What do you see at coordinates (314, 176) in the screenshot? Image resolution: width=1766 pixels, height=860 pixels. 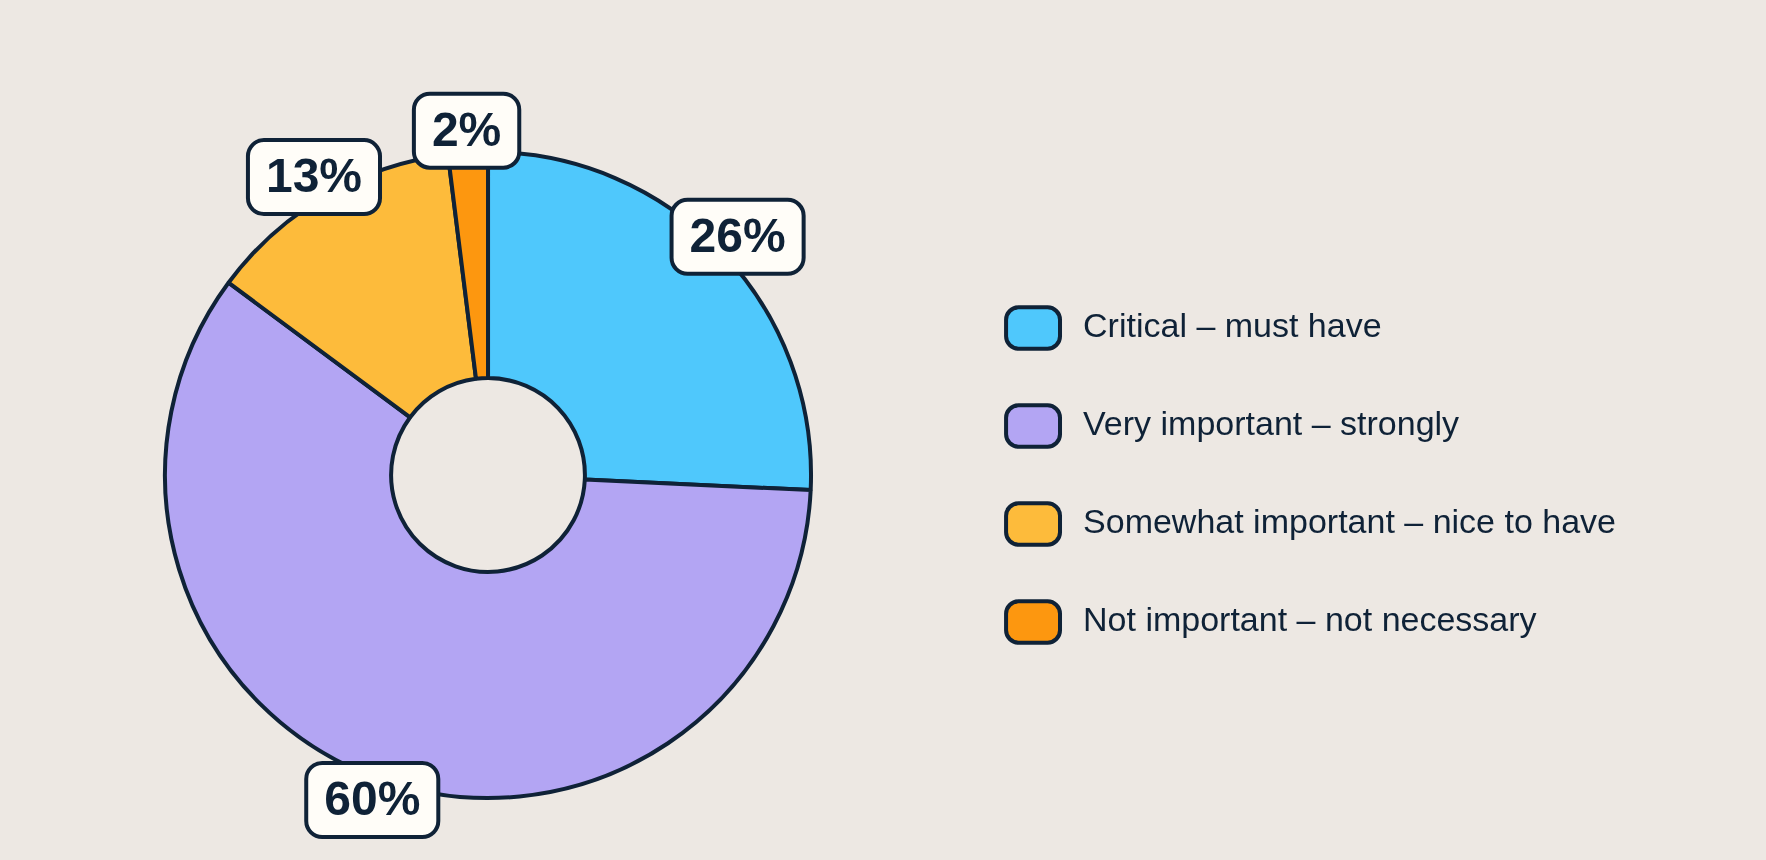 I see `data-label: 13%` at bounding box center [314, 176].